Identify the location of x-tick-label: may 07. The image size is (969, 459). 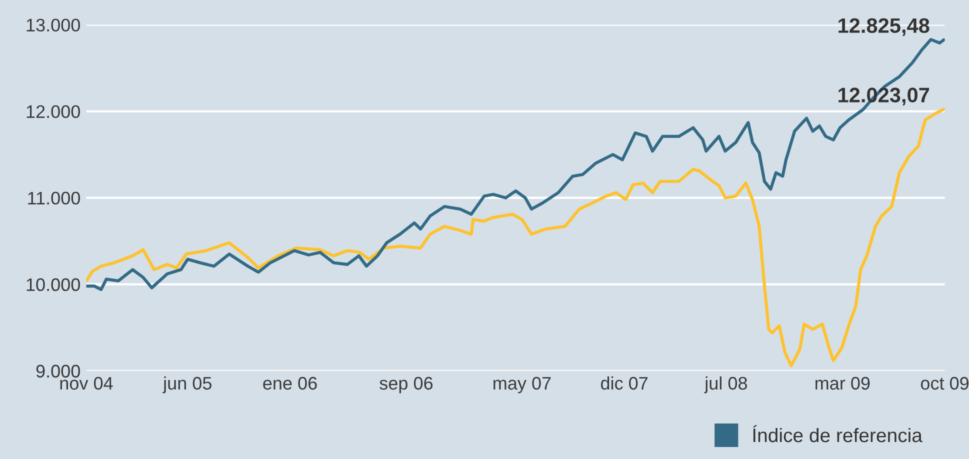
(522, 385).